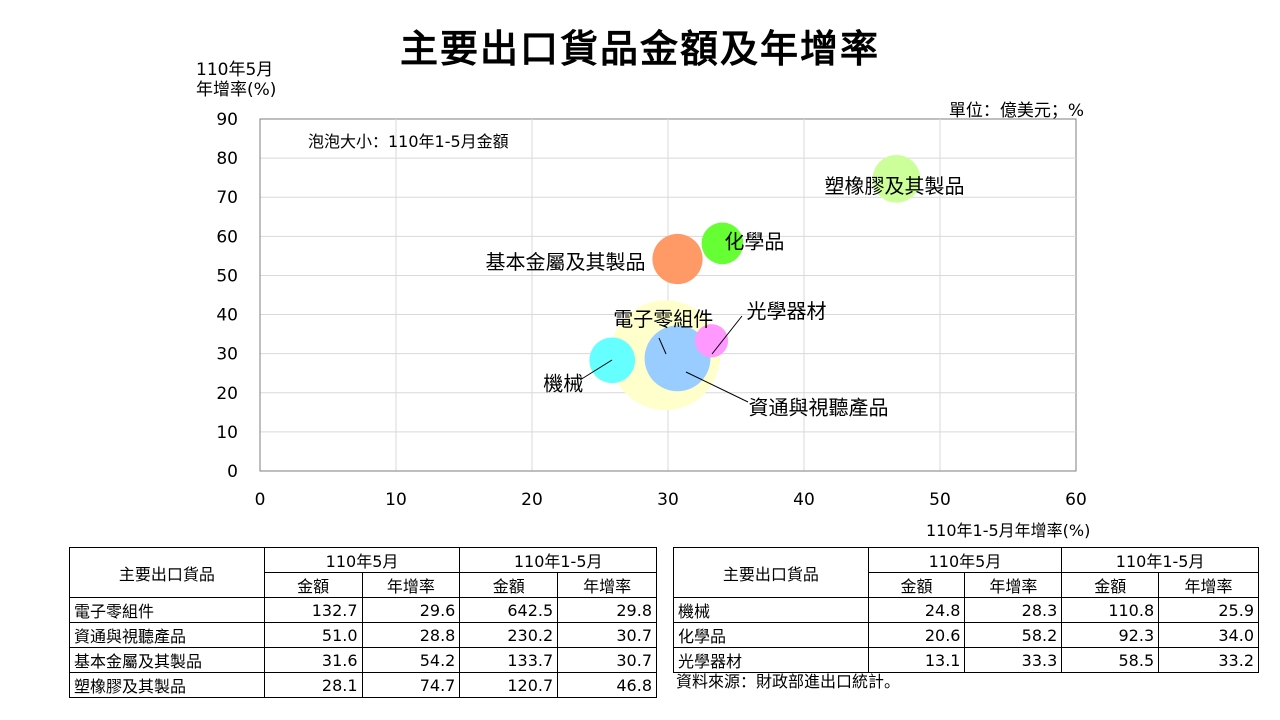 Image resolution: width=1280 pixels, height=720 pixels. I want to click on y-axis-label-line2: 年增率(%), so click(236, 90).